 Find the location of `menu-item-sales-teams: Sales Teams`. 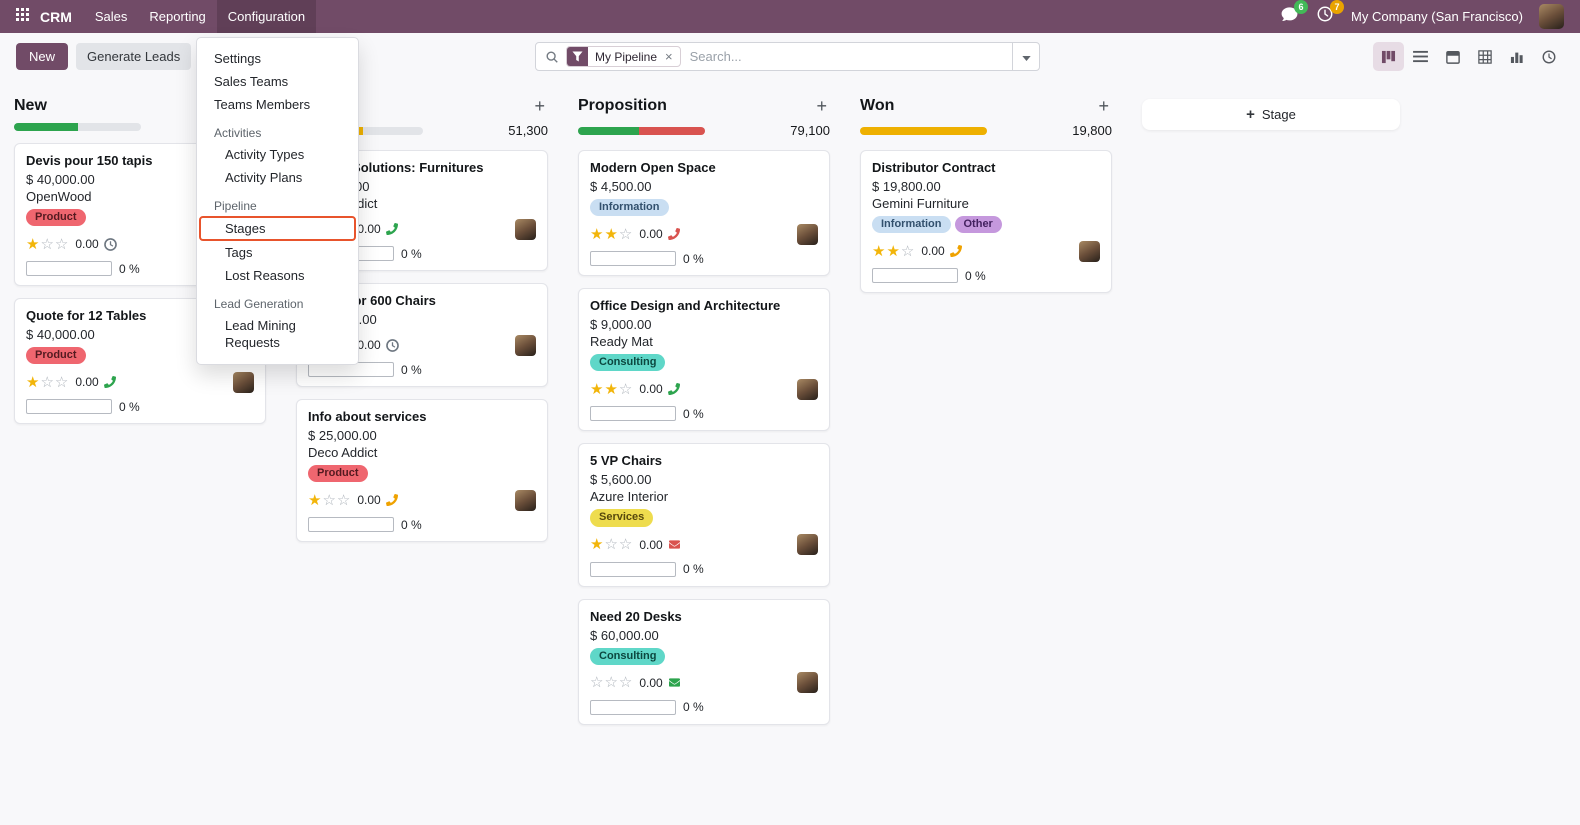

menu-item-sales-teams: Sales Teams is located at coordinates (251, 81).